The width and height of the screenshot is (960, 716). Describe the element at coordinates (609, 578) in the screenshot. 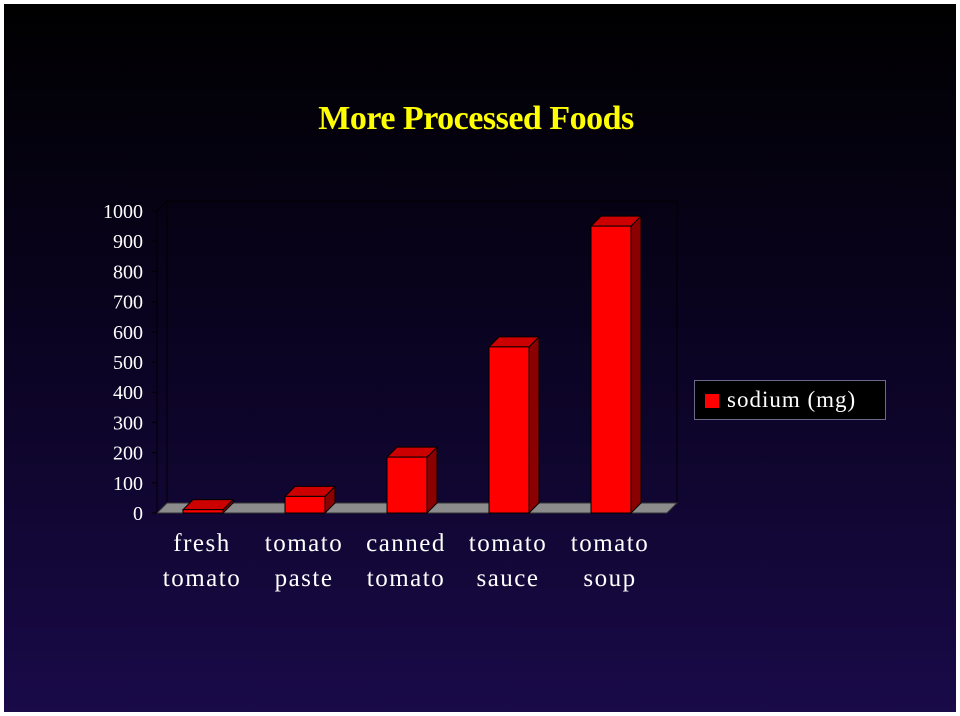

I see `x-tick-label: soup` at that location.